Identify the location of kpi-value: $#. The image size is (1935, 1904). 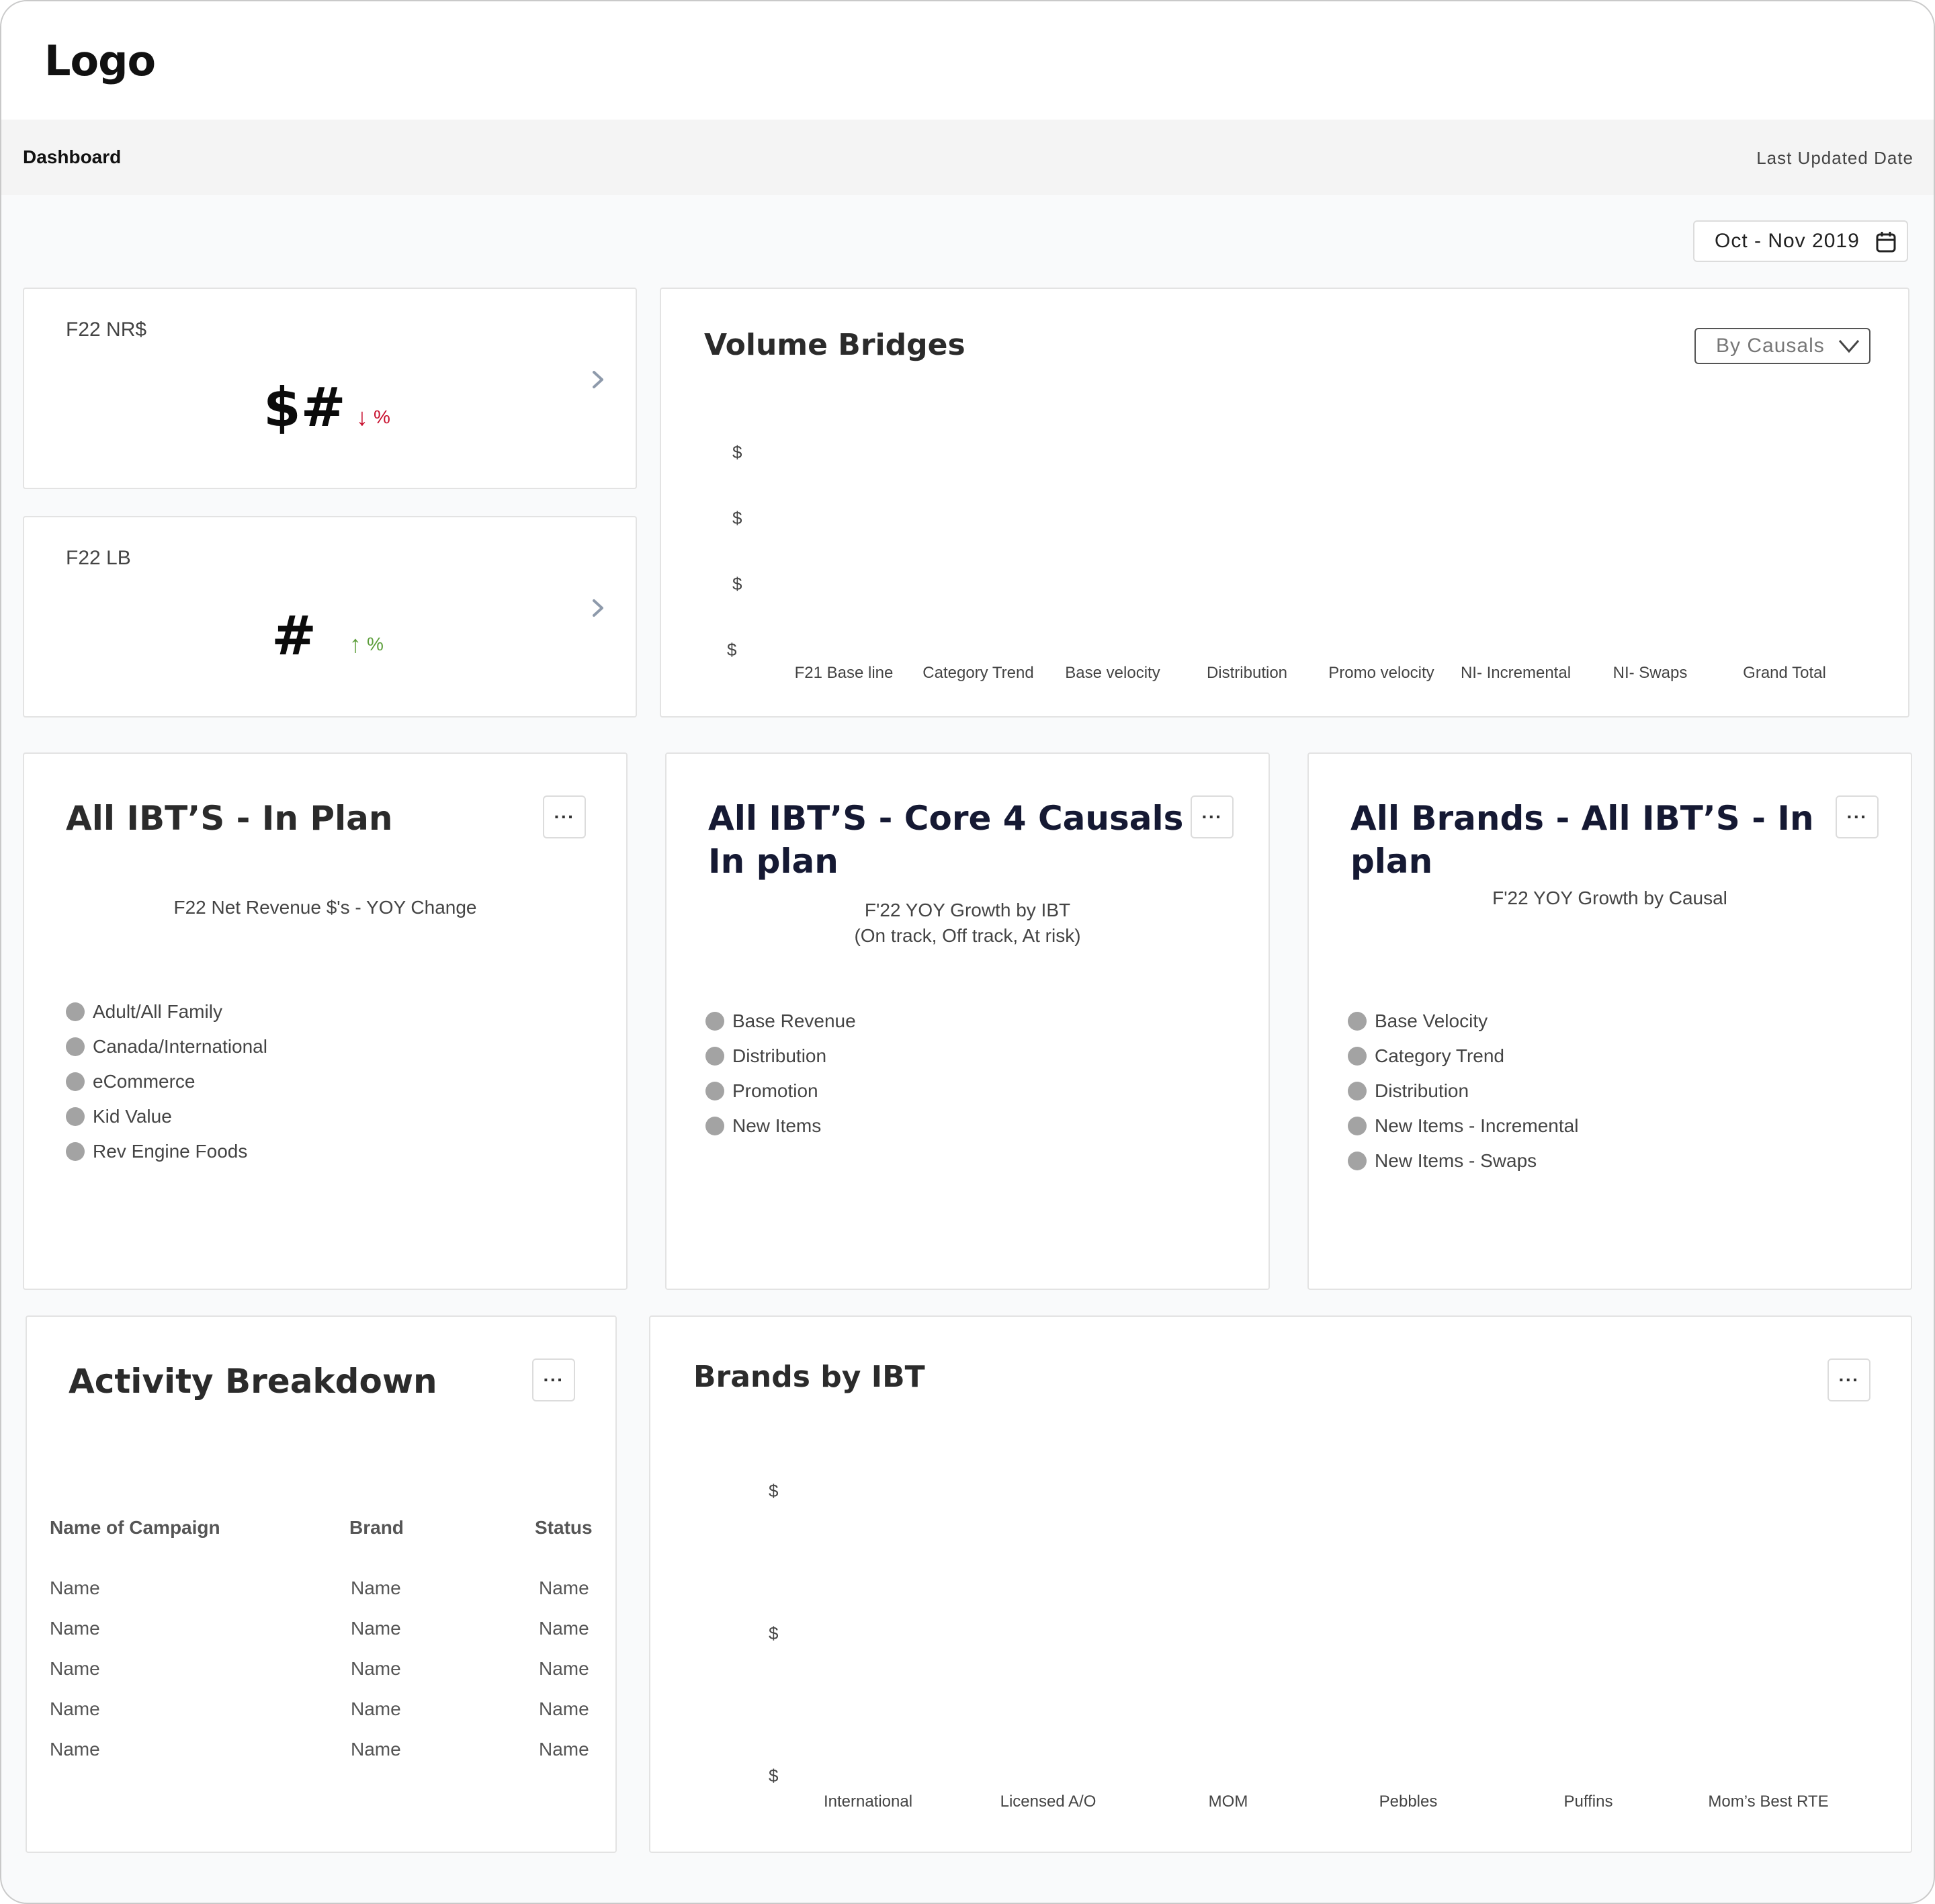
(304, 408).